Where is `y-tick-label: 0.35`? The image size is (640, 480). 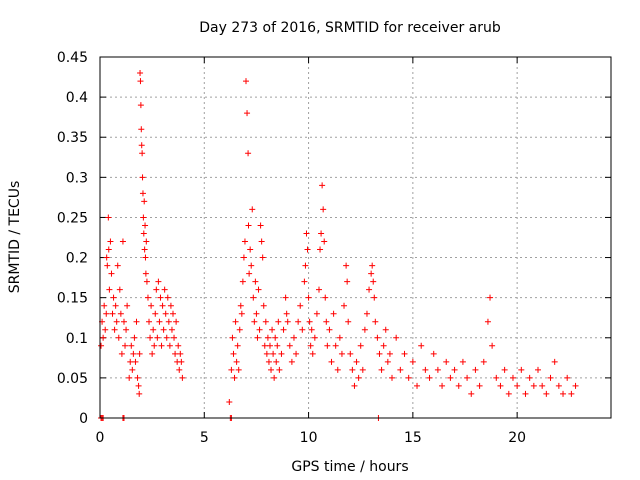
y-tick-label: 0.35 is located at coordinates (72, 138).